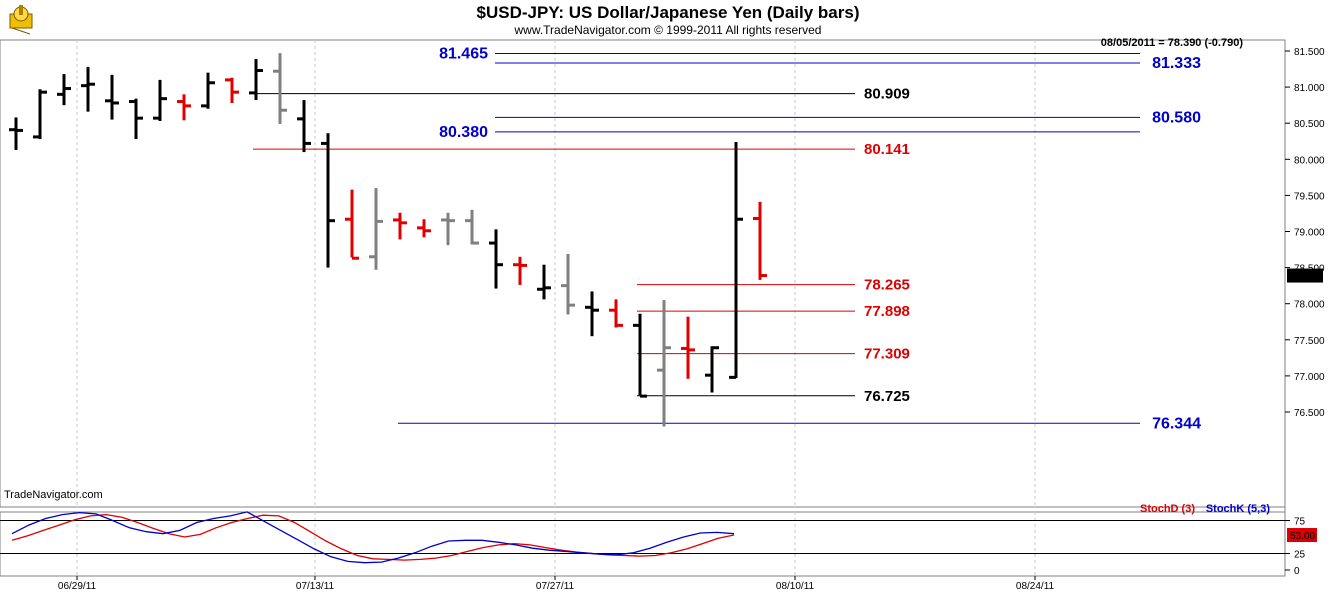  What do you see at coordinates (1297, 571) in the screenshot?
I see `stoch-tick-label: 0` at bounding box center [1297, 571].